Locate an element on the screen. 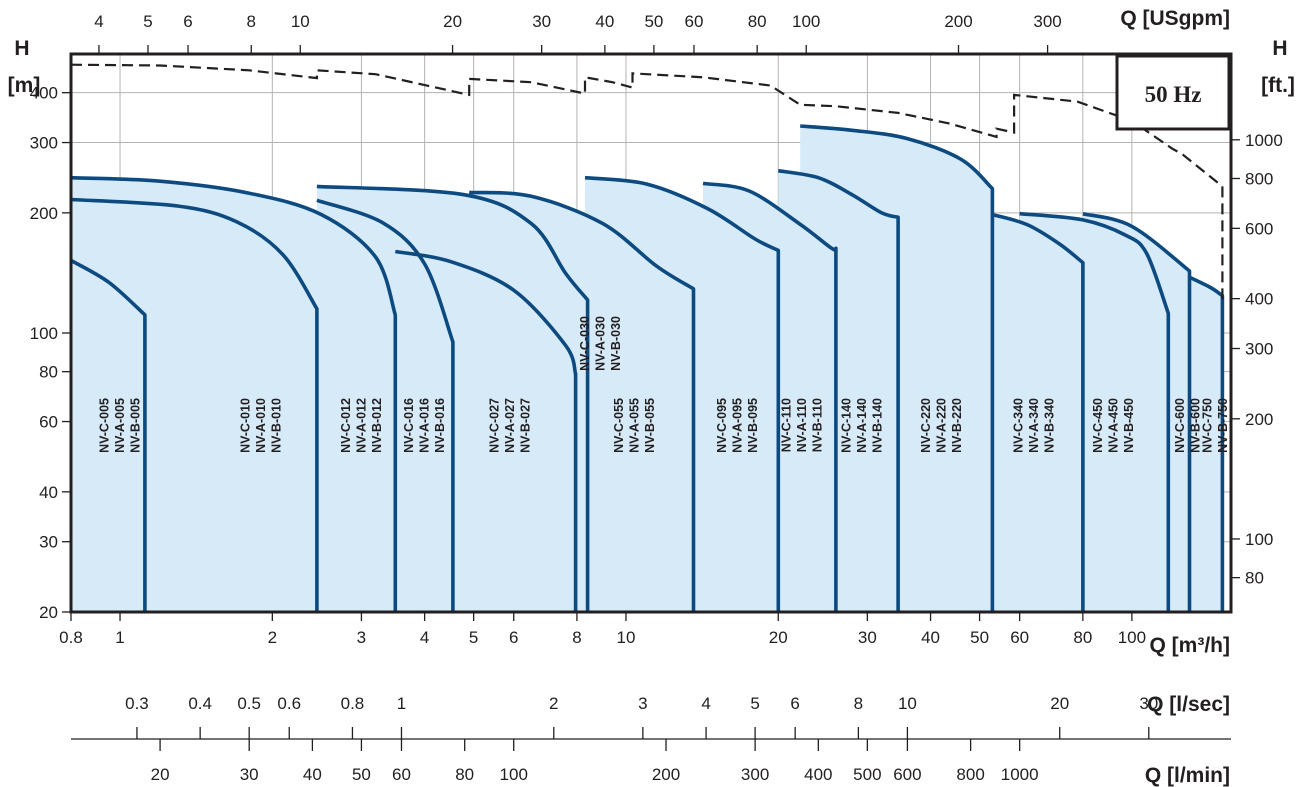  tick-label-x-lsec: 20 is located at coordinates (1059, 703).